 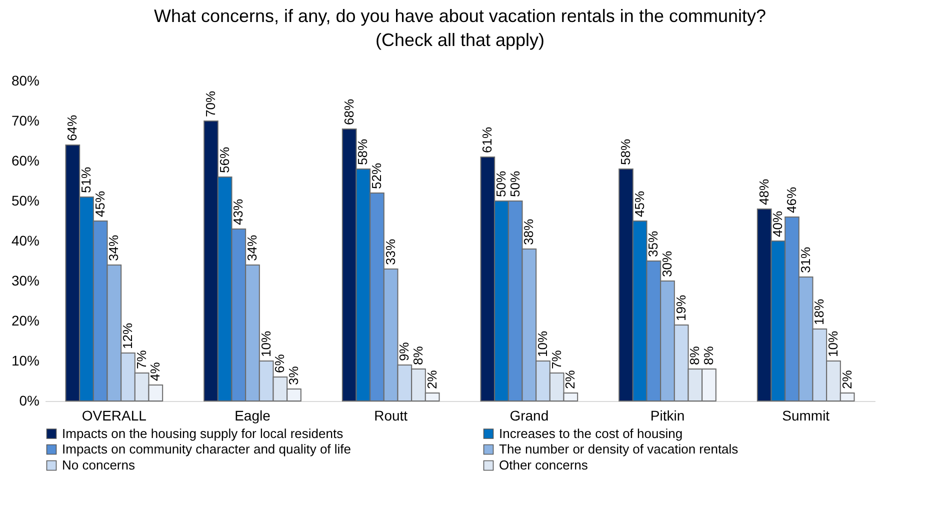 I want to click on data-label: 51%, so click(x=86, y=179).